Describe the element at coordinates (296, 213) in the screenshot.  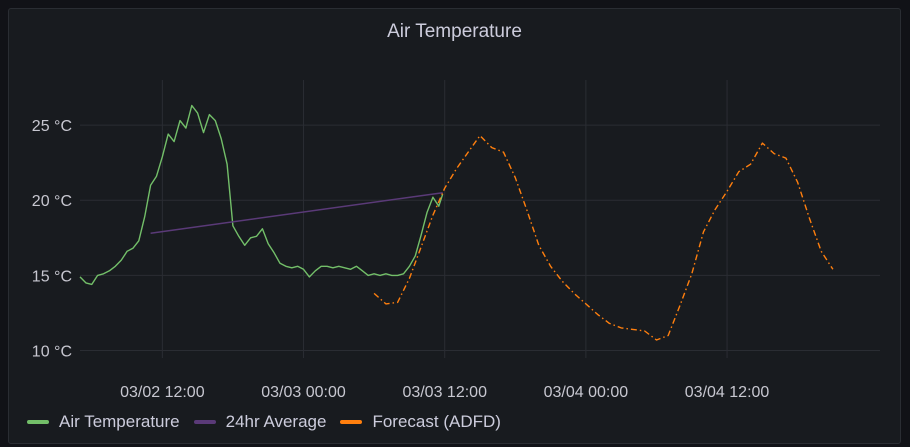
I see `series-average-line` at that location.